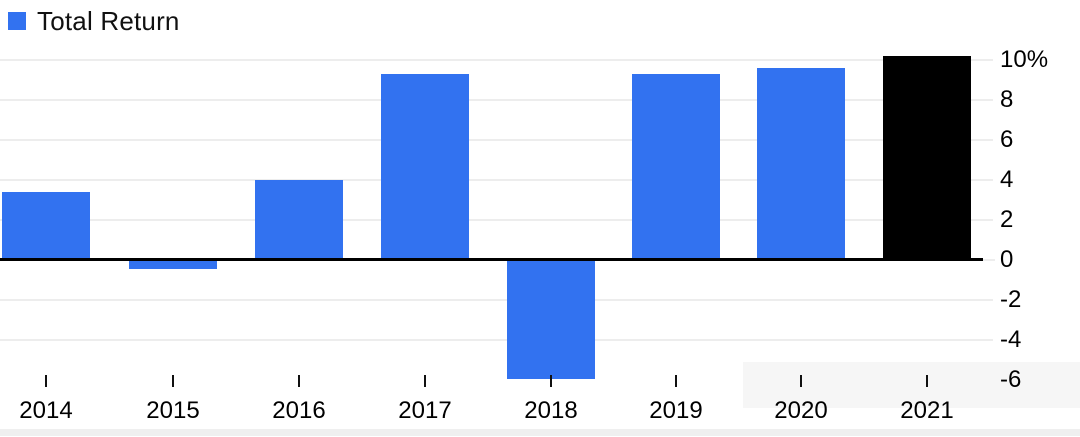  Describe the element at coordinates (911, 385) in the screenshot. I see `background-artifact-corner-rect` at that location.